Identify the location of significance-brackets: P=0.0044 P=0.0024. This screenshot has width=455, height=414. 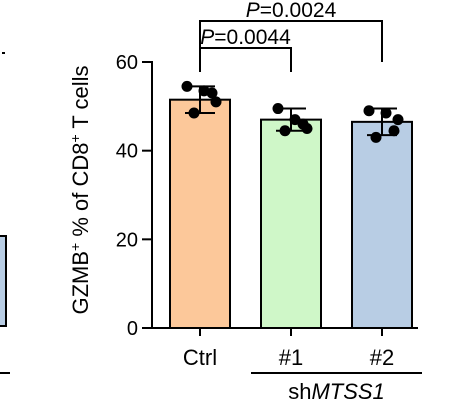
(291, 36).